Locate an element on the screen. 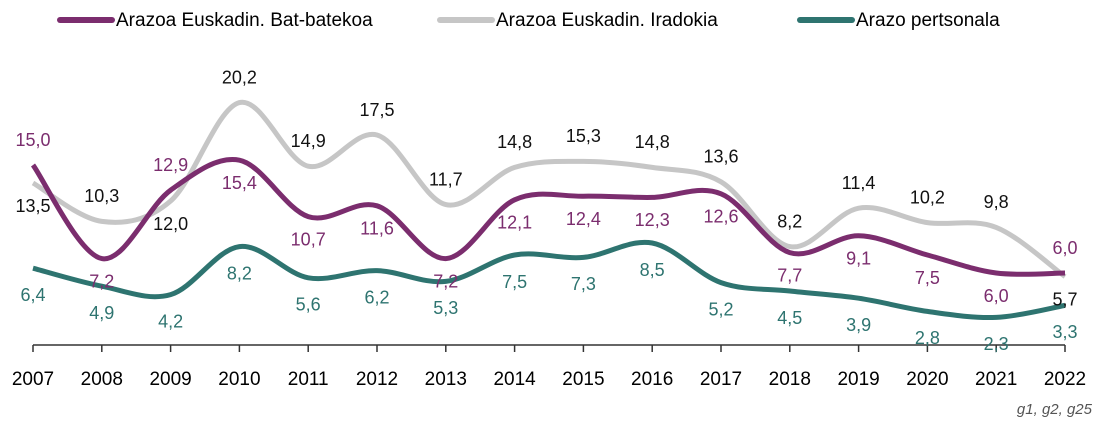 The height and width of the screenshot is (422, 1097). data-label: 4,9 is located at coordinates (101, 313).